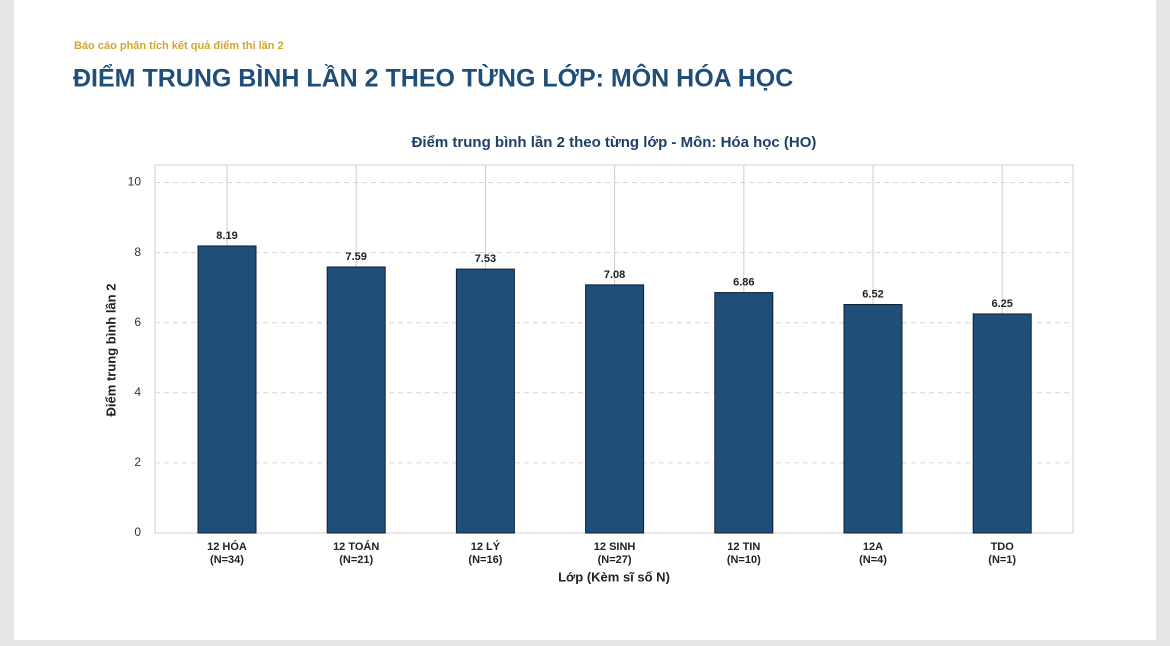  What do you see at coordinates (135, 182) in the screenshot?
I see `y-tick-label: 10` at bounding box center [135, 182].